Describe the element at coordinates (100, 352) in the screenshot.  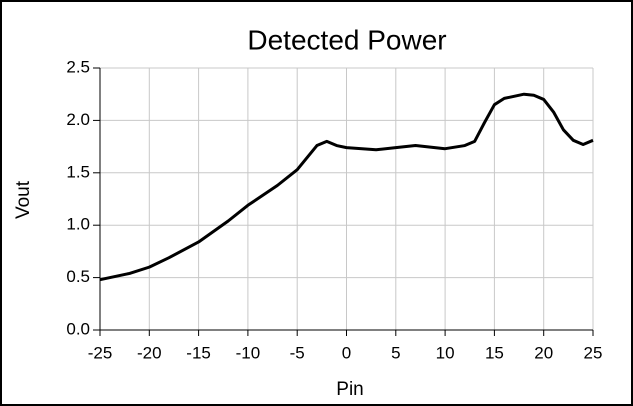
I see `x-tick-label: -25` at that location.